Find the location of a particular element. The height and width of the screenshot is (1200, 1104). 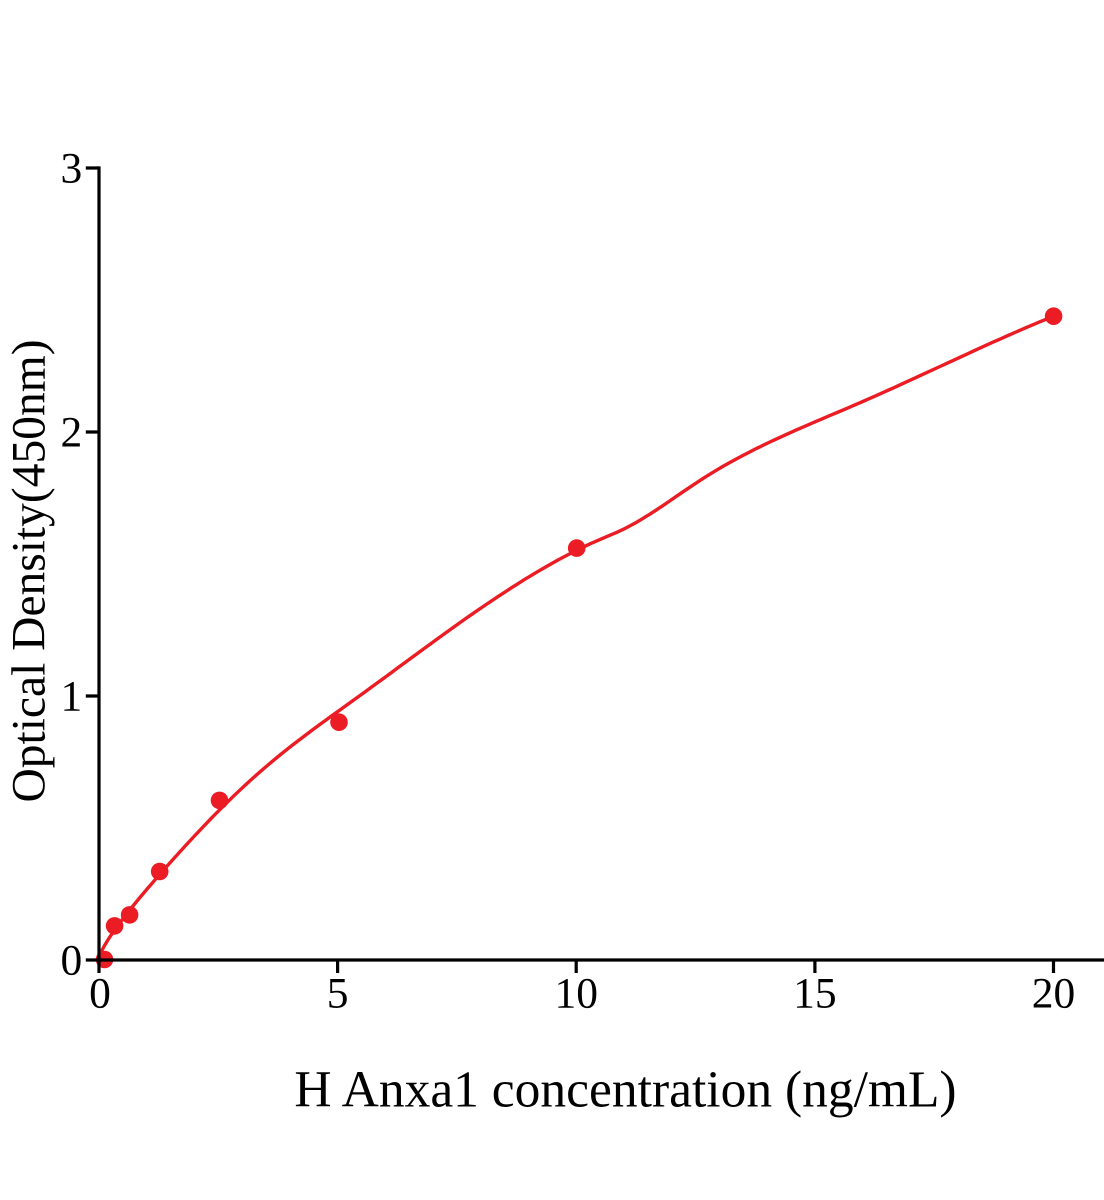

svg-text: 3 is located at coordinates (72, 169).